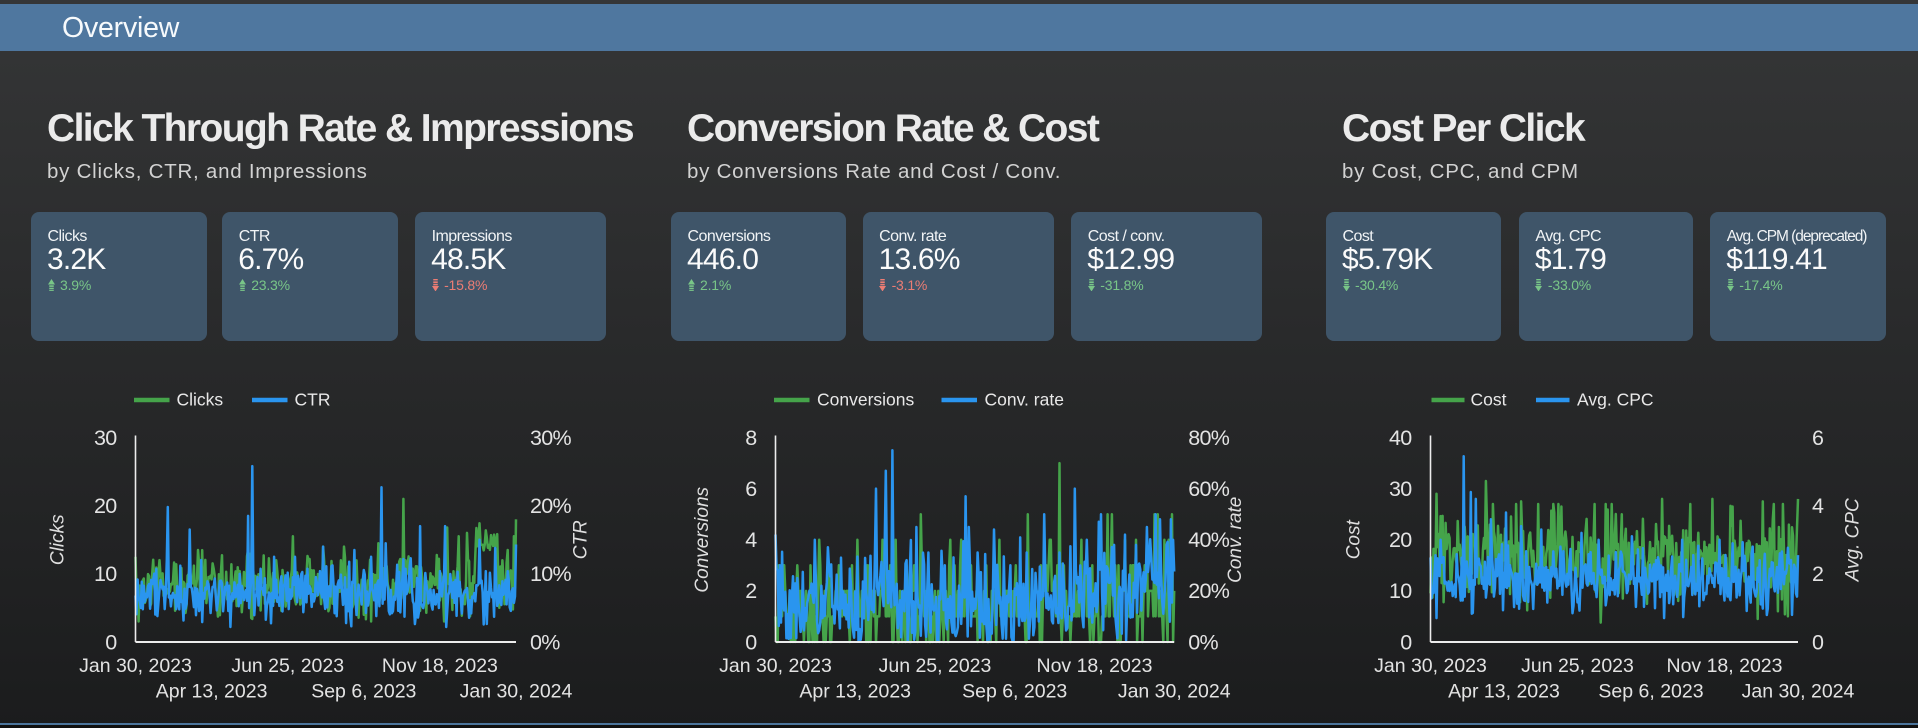 This screenshot has height=728, width=1918. I want to click on svg-text: 40, so click(1400, 438).